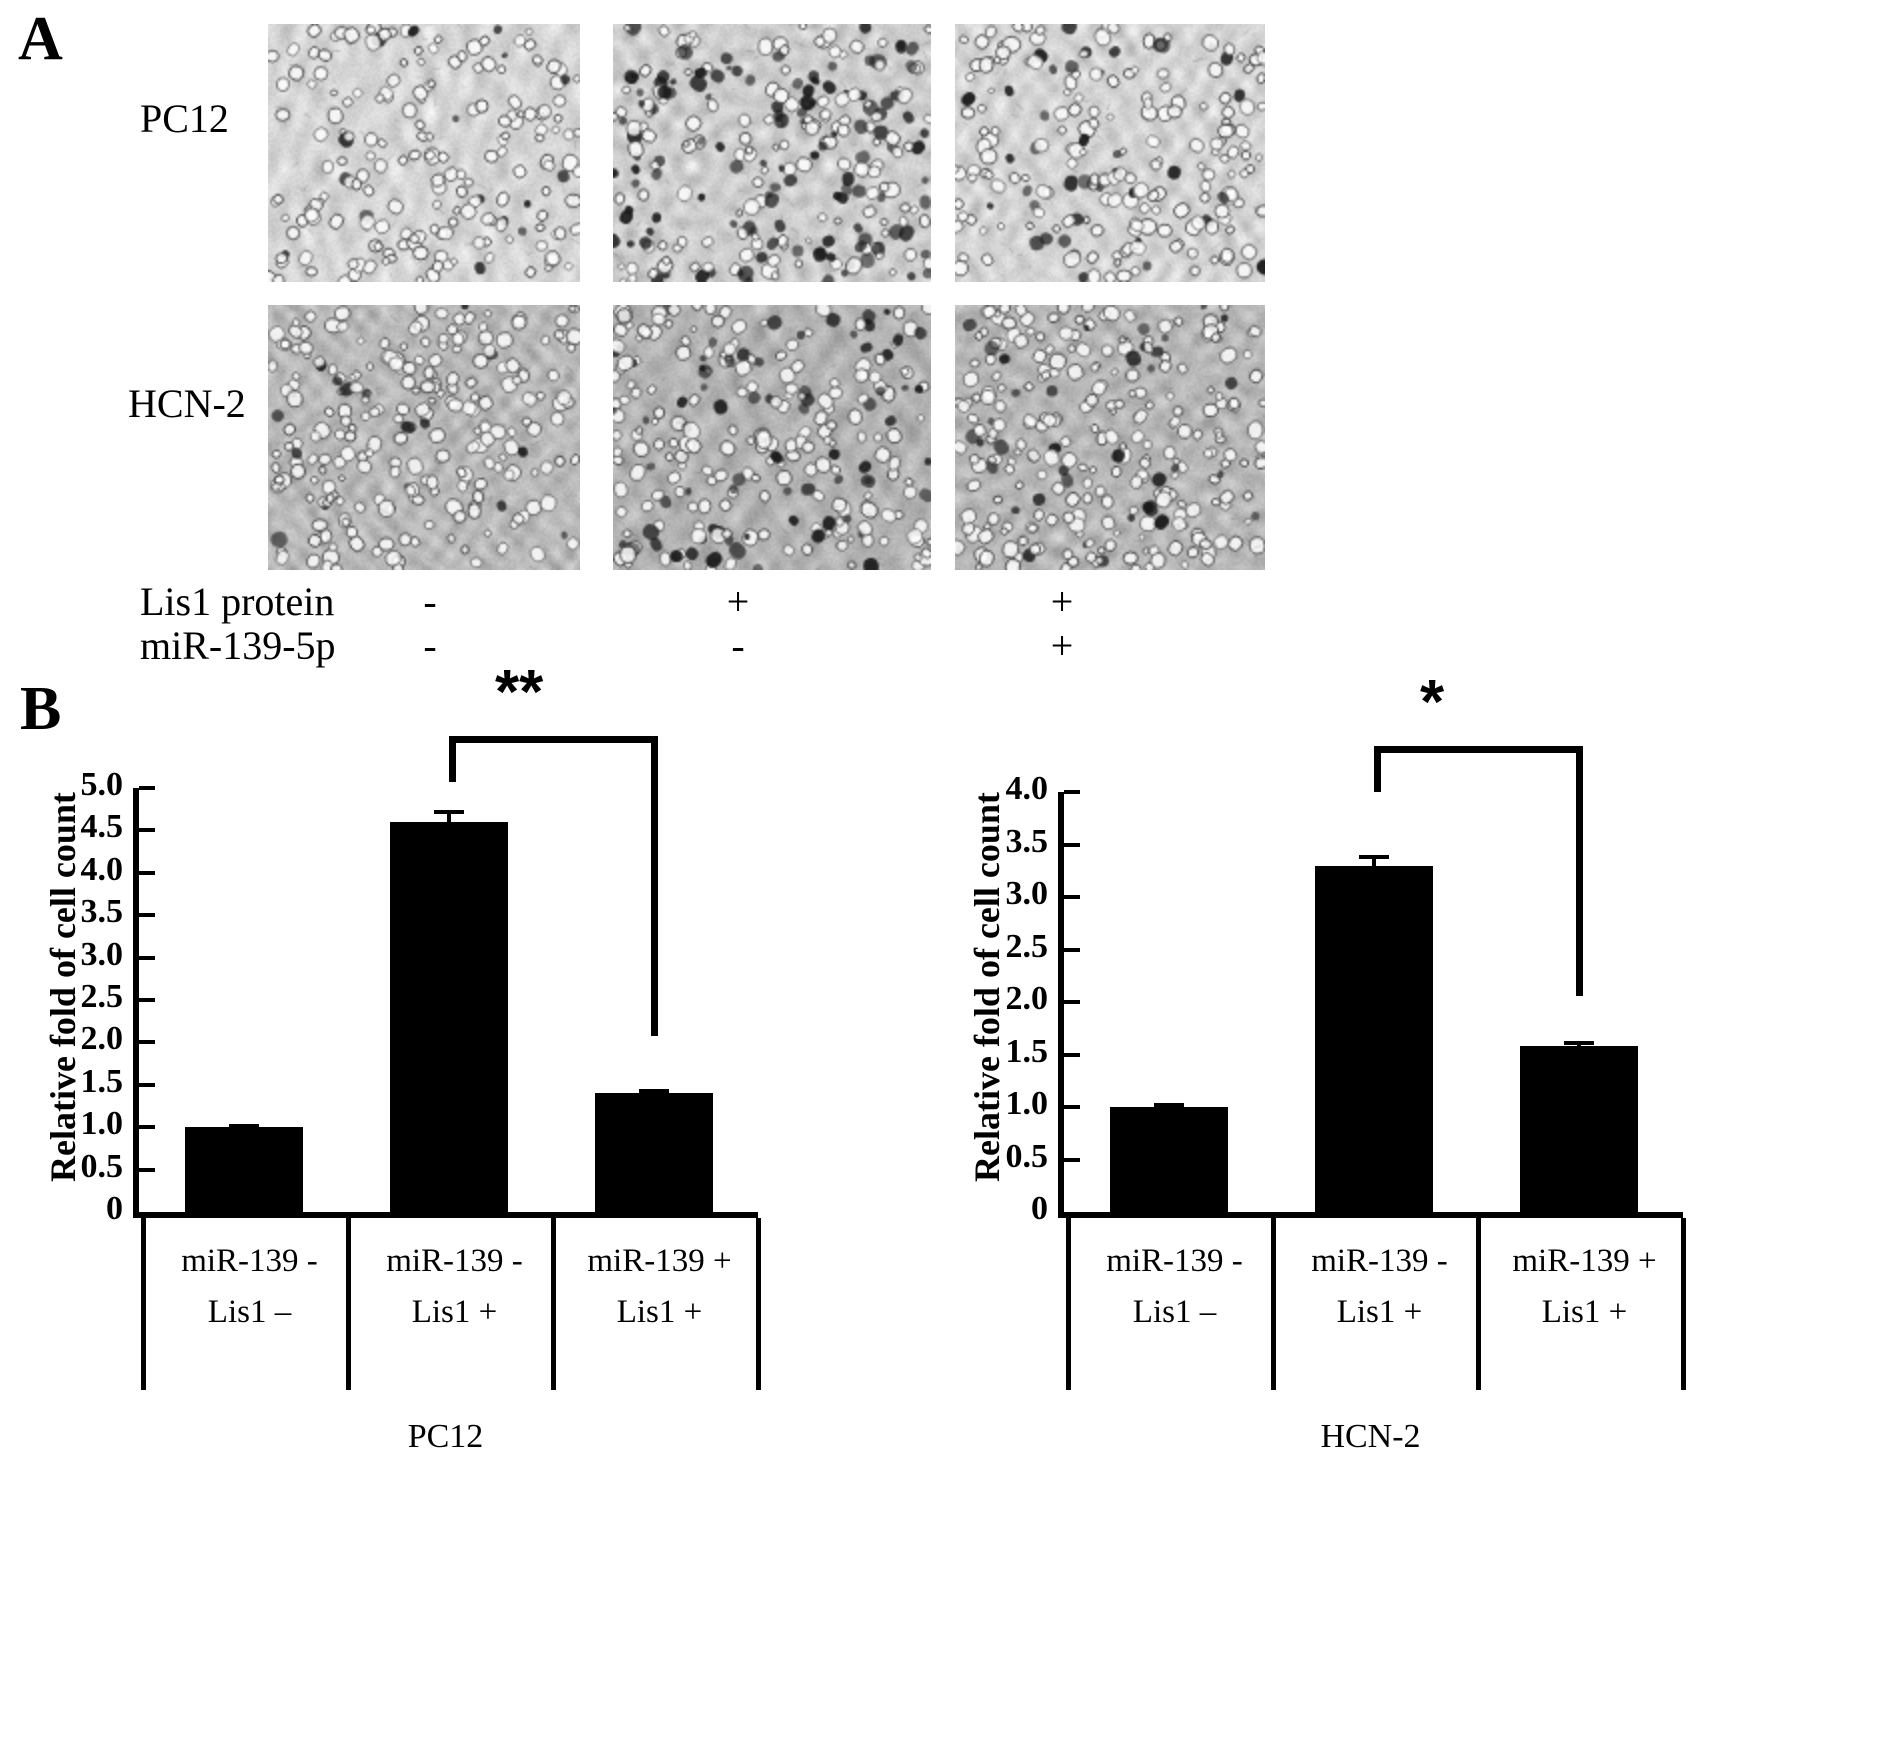 This screenshot has height=1739, width=1890. What do you see at coordinates (738, 645) in the screenshot?
I see `condition-mir139-col2: -` at bounding box center [738, 645].